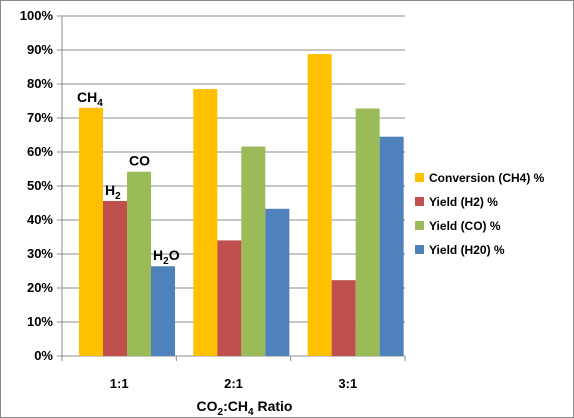  What do you see at coordinates (37, 15) in the screenshot?
I see `y-tick-label: 100%` at bounding box center [37, 15].